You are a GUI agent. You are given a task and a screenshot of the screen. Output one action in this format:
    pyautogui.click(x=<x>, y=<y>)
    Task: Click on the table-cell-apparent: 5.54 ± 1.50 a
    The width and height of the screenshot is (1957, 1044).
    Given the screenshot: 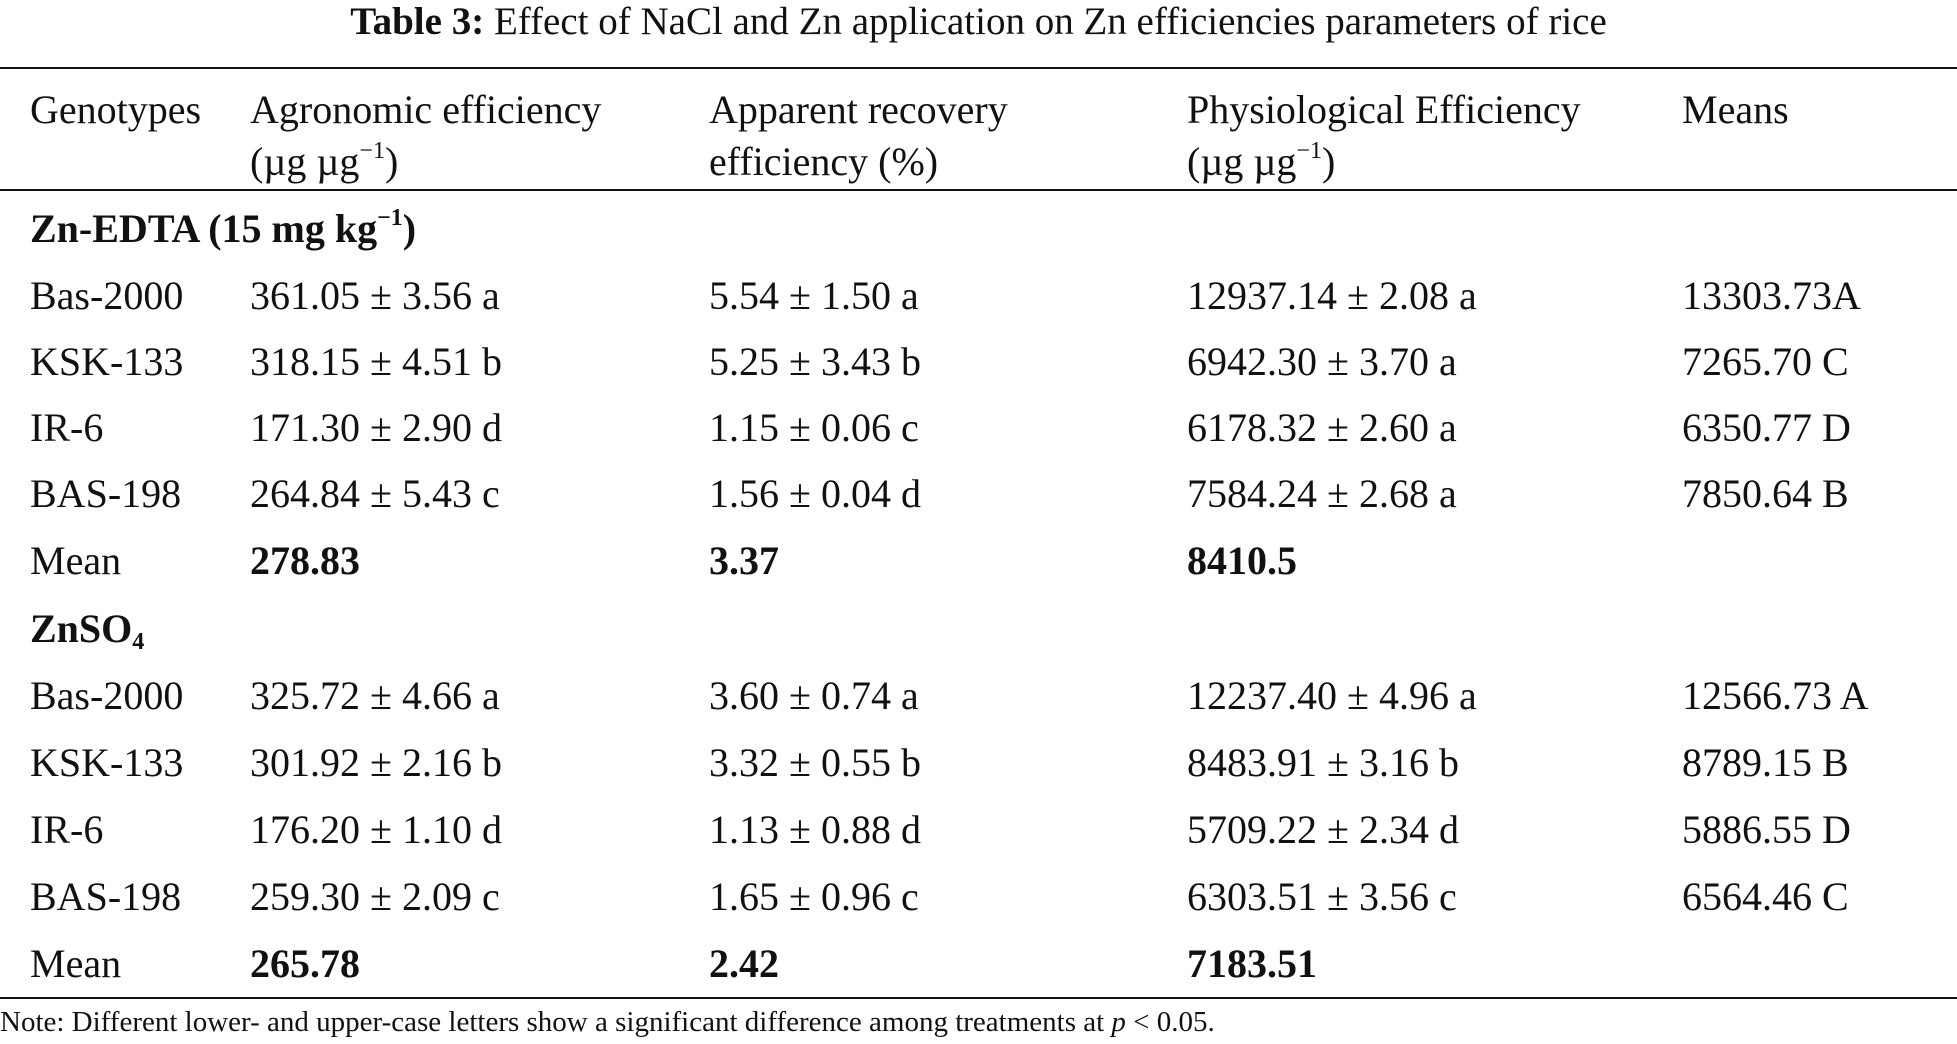 What is the action you would take?
    pyautogui.click(x=814, y=295)
    